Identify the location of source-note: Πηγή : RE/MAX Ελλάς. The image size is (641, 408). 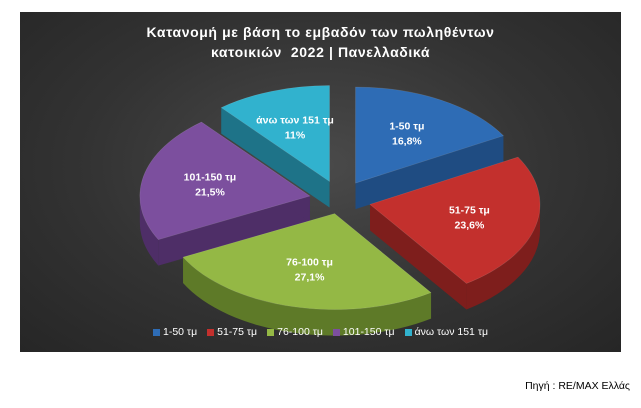
(577, 386).